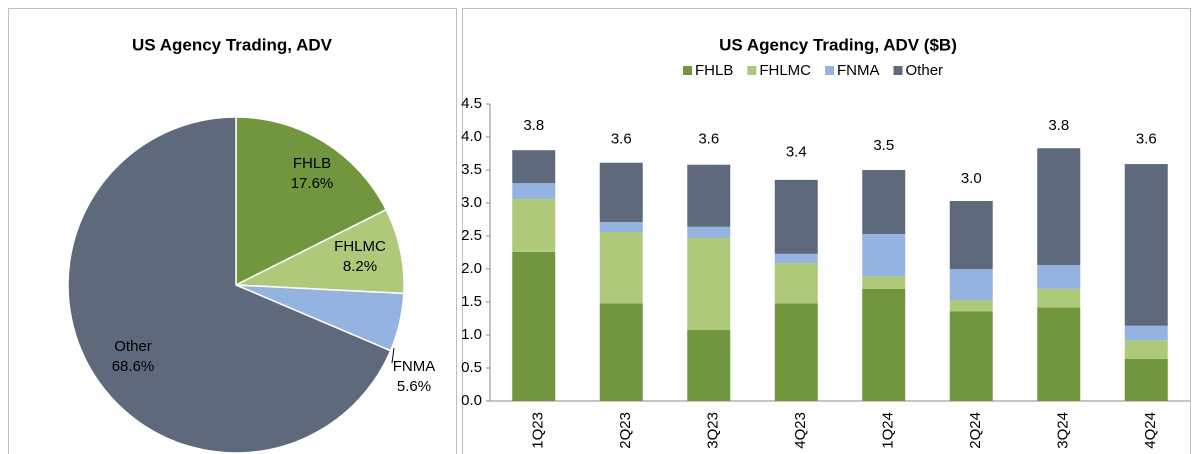 This screenshot has height=454, width=1197. What do you see at coordinates (471, 301) in the screenshot?
I see `y-tick-label: 1.5` at bounding box center [471, 301].